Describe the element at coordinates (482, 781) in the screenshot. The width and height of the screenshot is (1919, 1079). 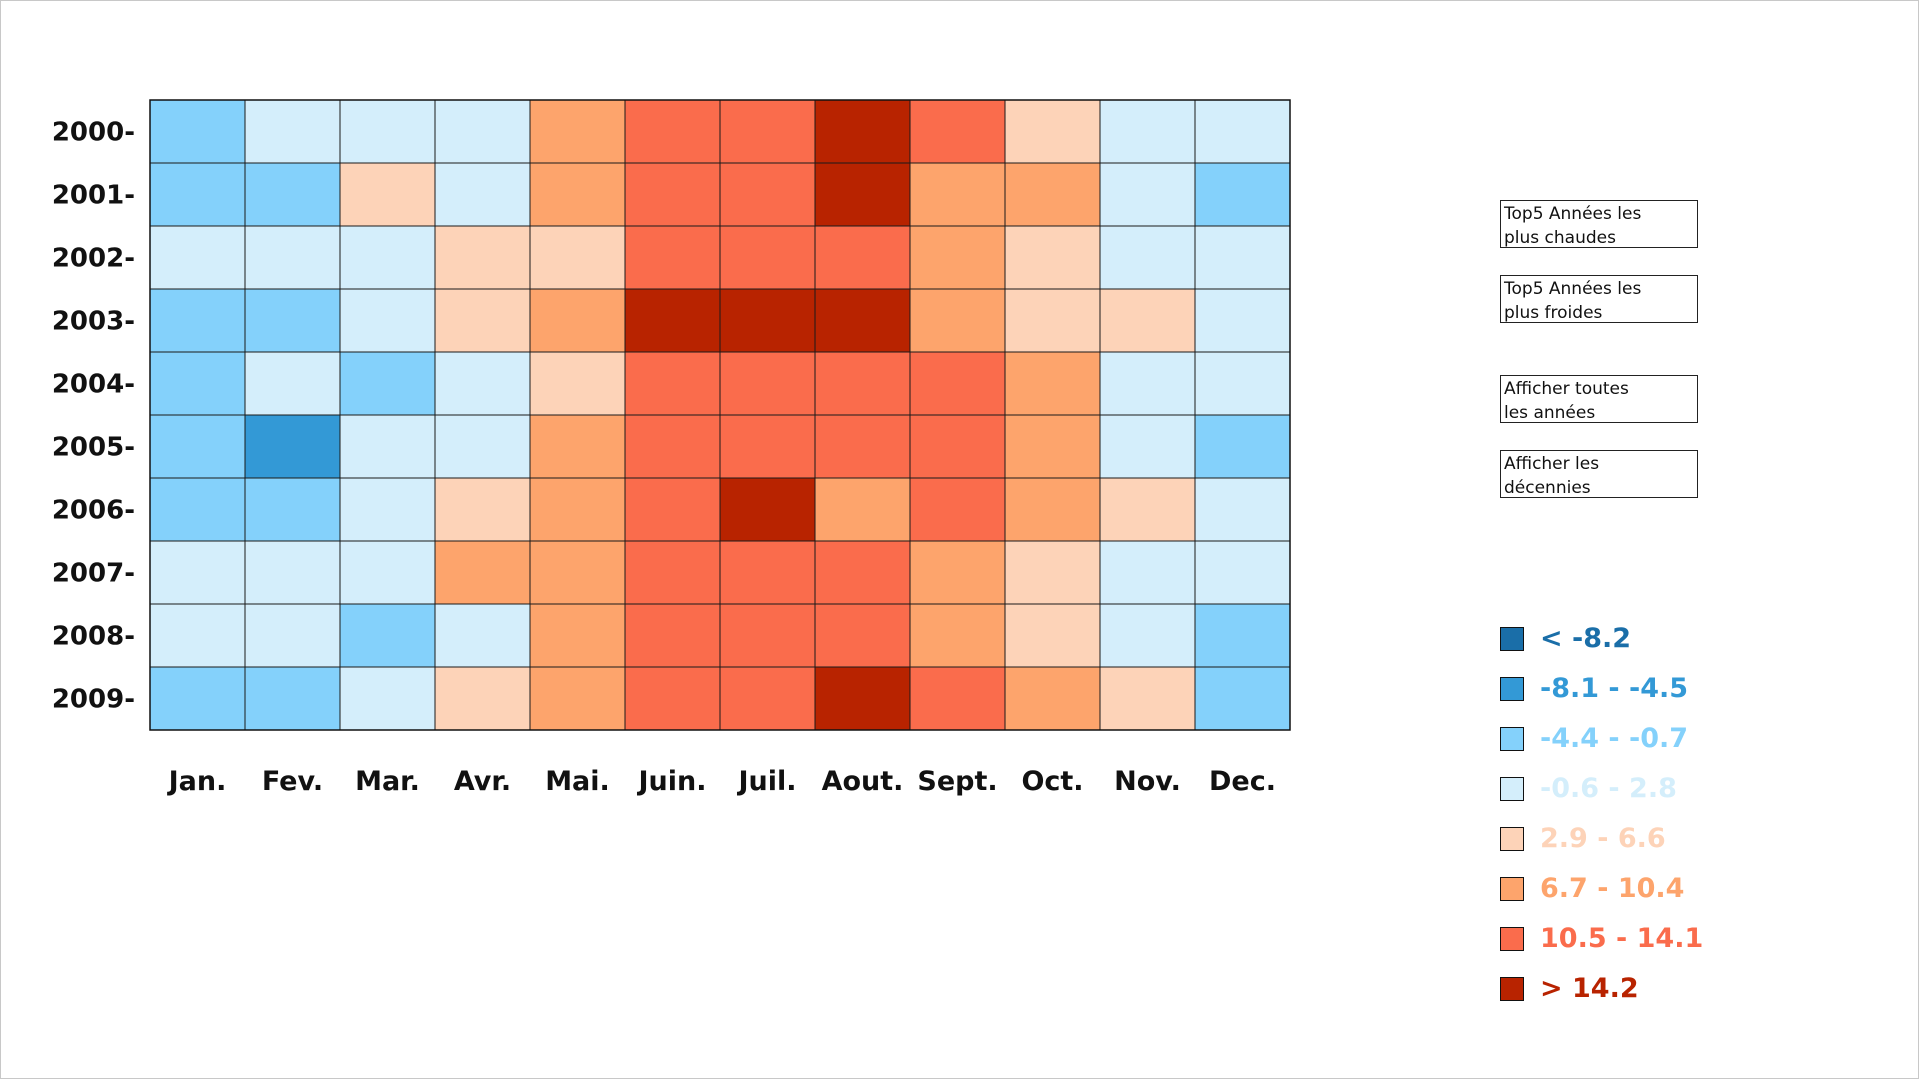
I see `x-tick-label: Avr.` at that location.